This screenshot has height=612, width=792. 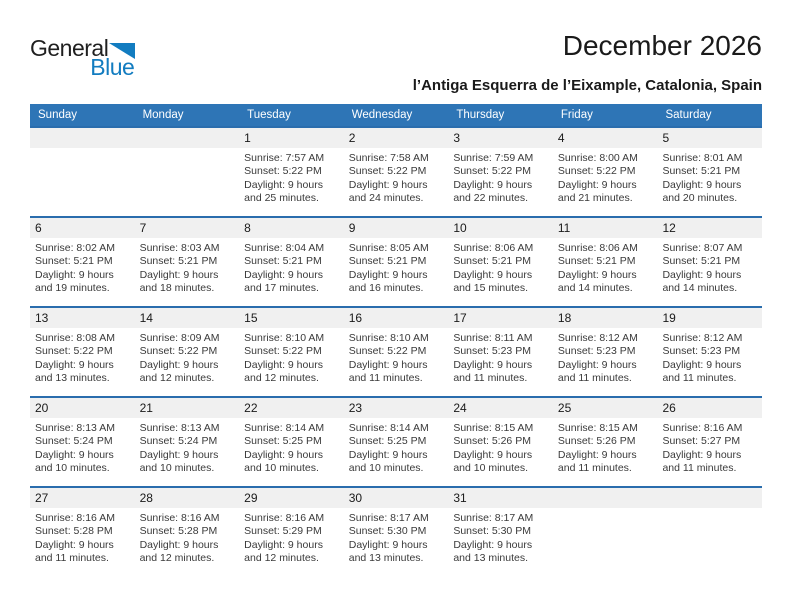 I want to click on weekday-header-friday: Friday, so click(x=576, y=115).